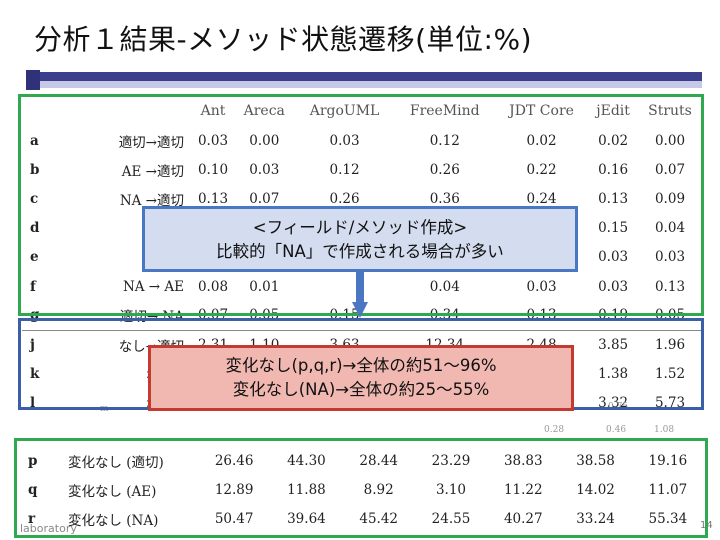 The image size is (720, 540). I want to click on row-id: c, so click(34, 198).